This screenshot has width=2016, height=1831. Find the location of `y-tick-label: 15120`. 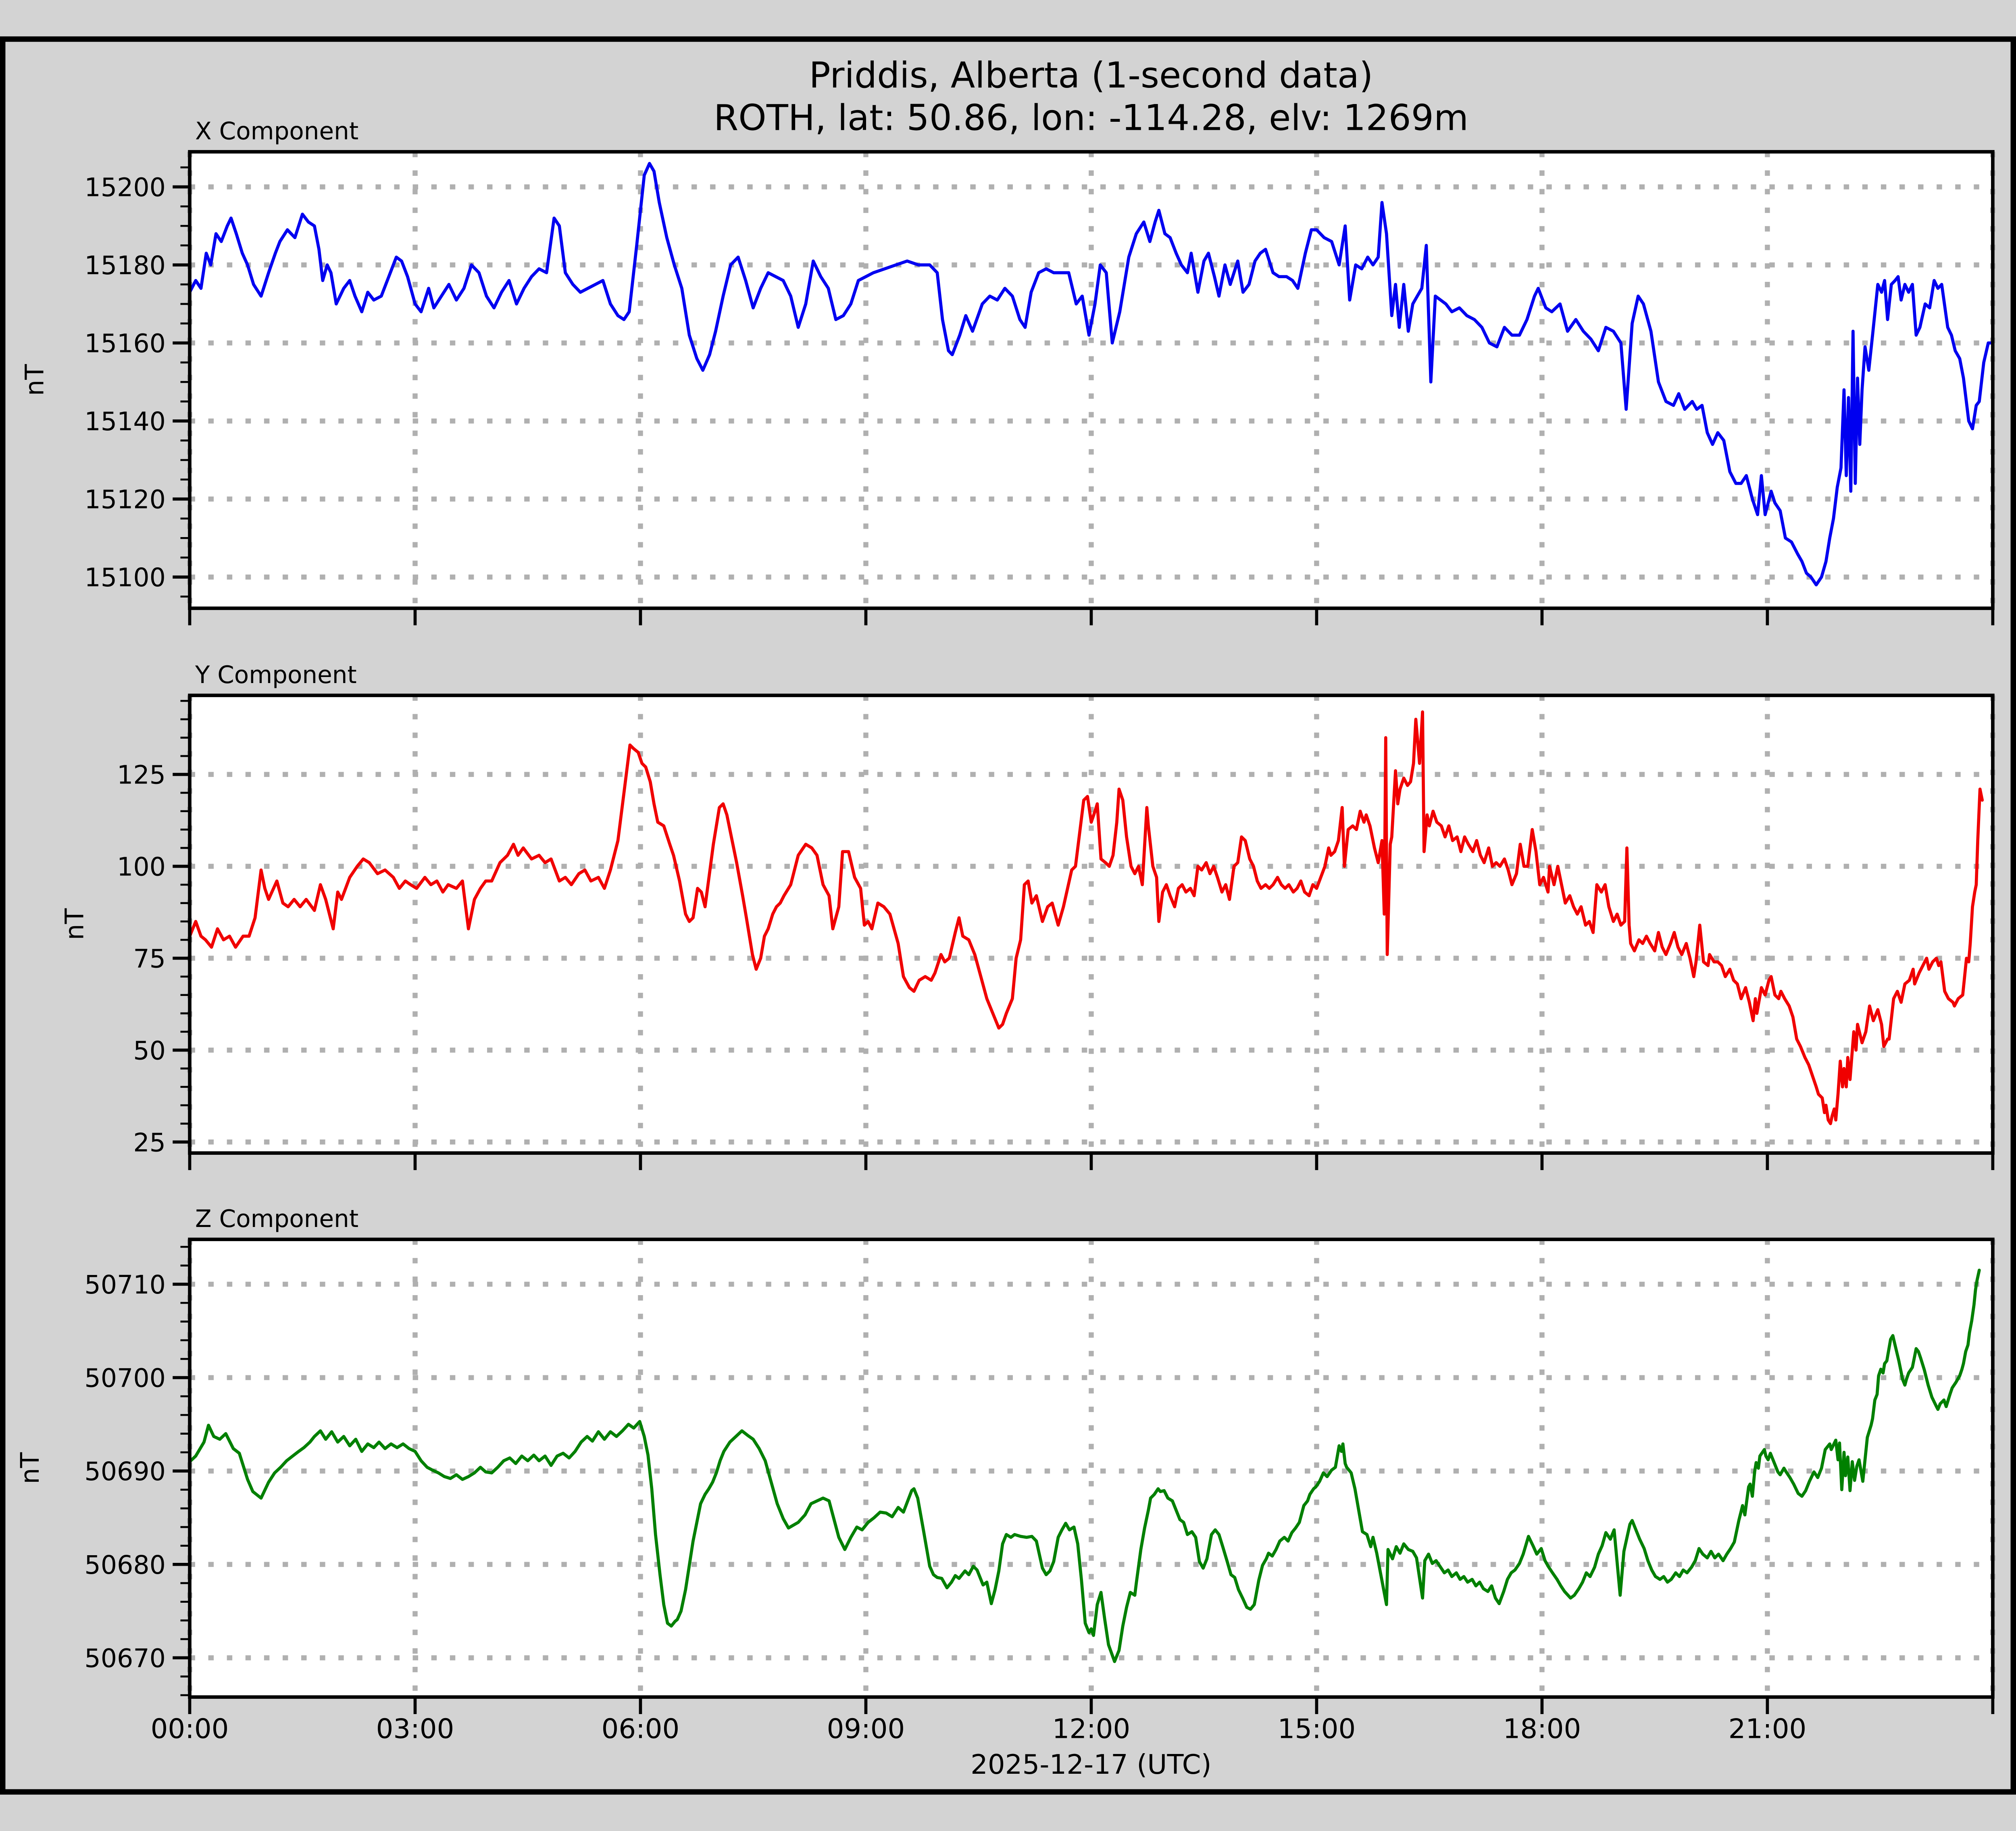

y-tick-label: 15120 is located at coordinates (125, 500).